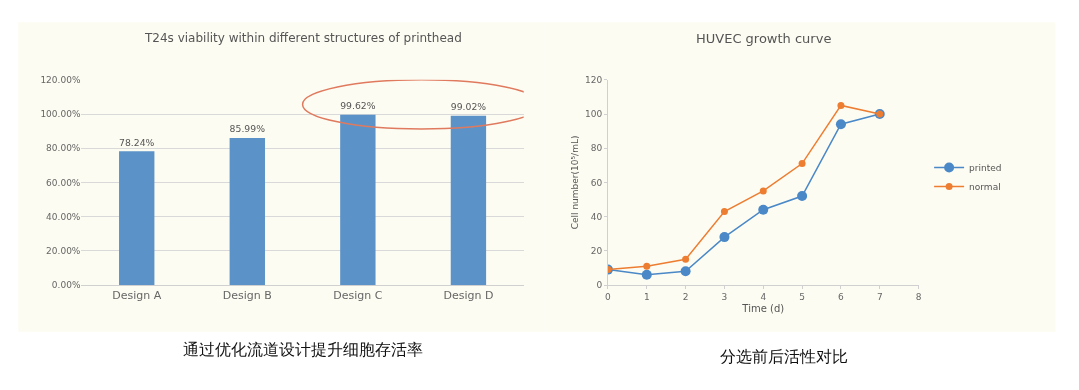 This screenshot has height=390, width=1079. Describe the element at coordinates (63, 216) in the screenshot. I see `y-tick-label: 40.00%` at that location.